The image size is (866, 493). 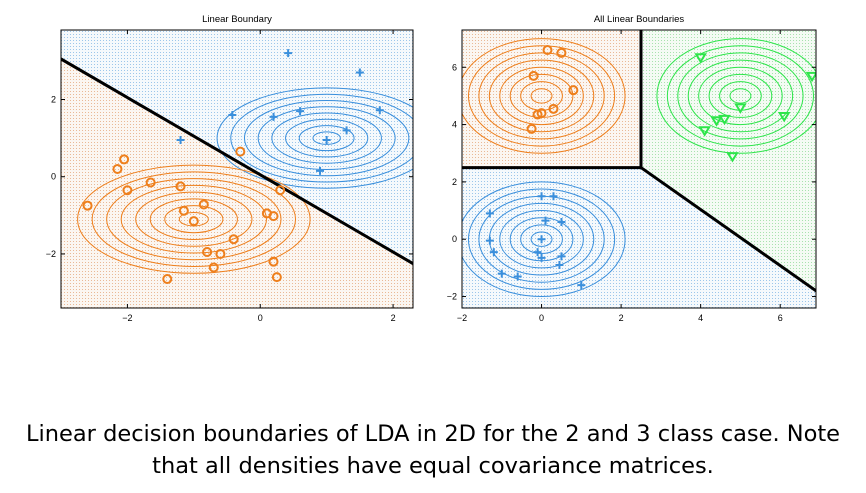 I want to click on region-blue, so click(x=639, y=237).